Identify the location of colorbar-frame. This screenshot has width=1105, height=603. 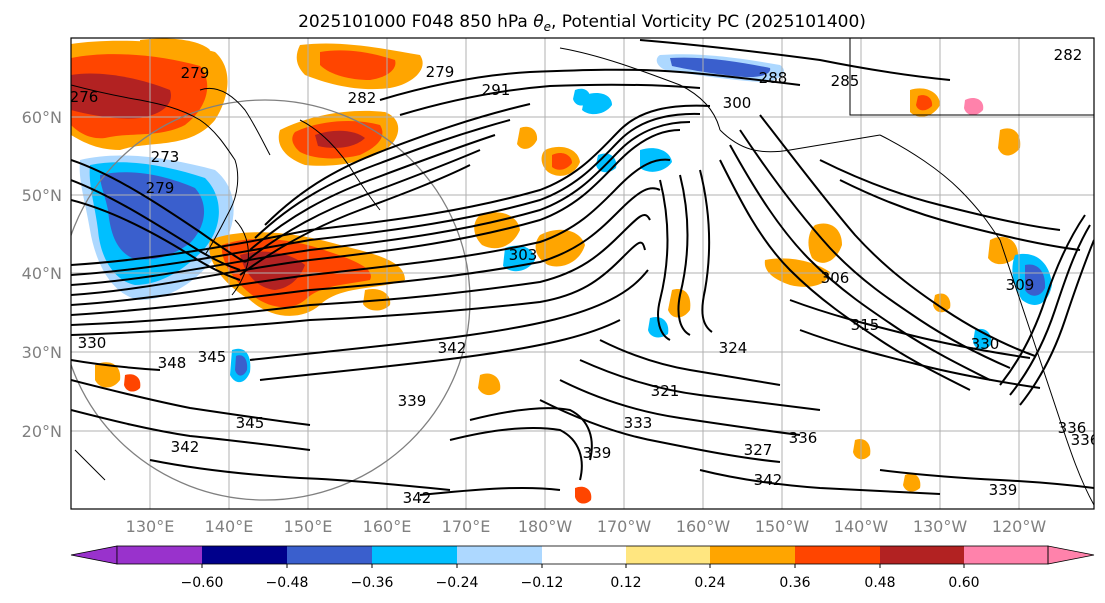
(582, 555).